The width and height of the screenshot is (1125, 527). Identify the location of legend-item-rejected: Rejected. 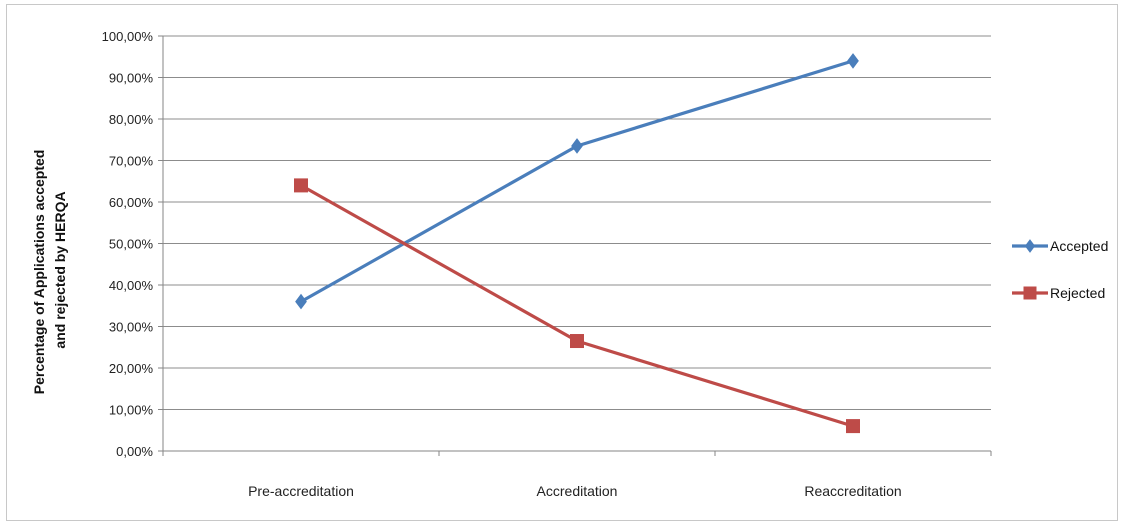
(1058, 293).